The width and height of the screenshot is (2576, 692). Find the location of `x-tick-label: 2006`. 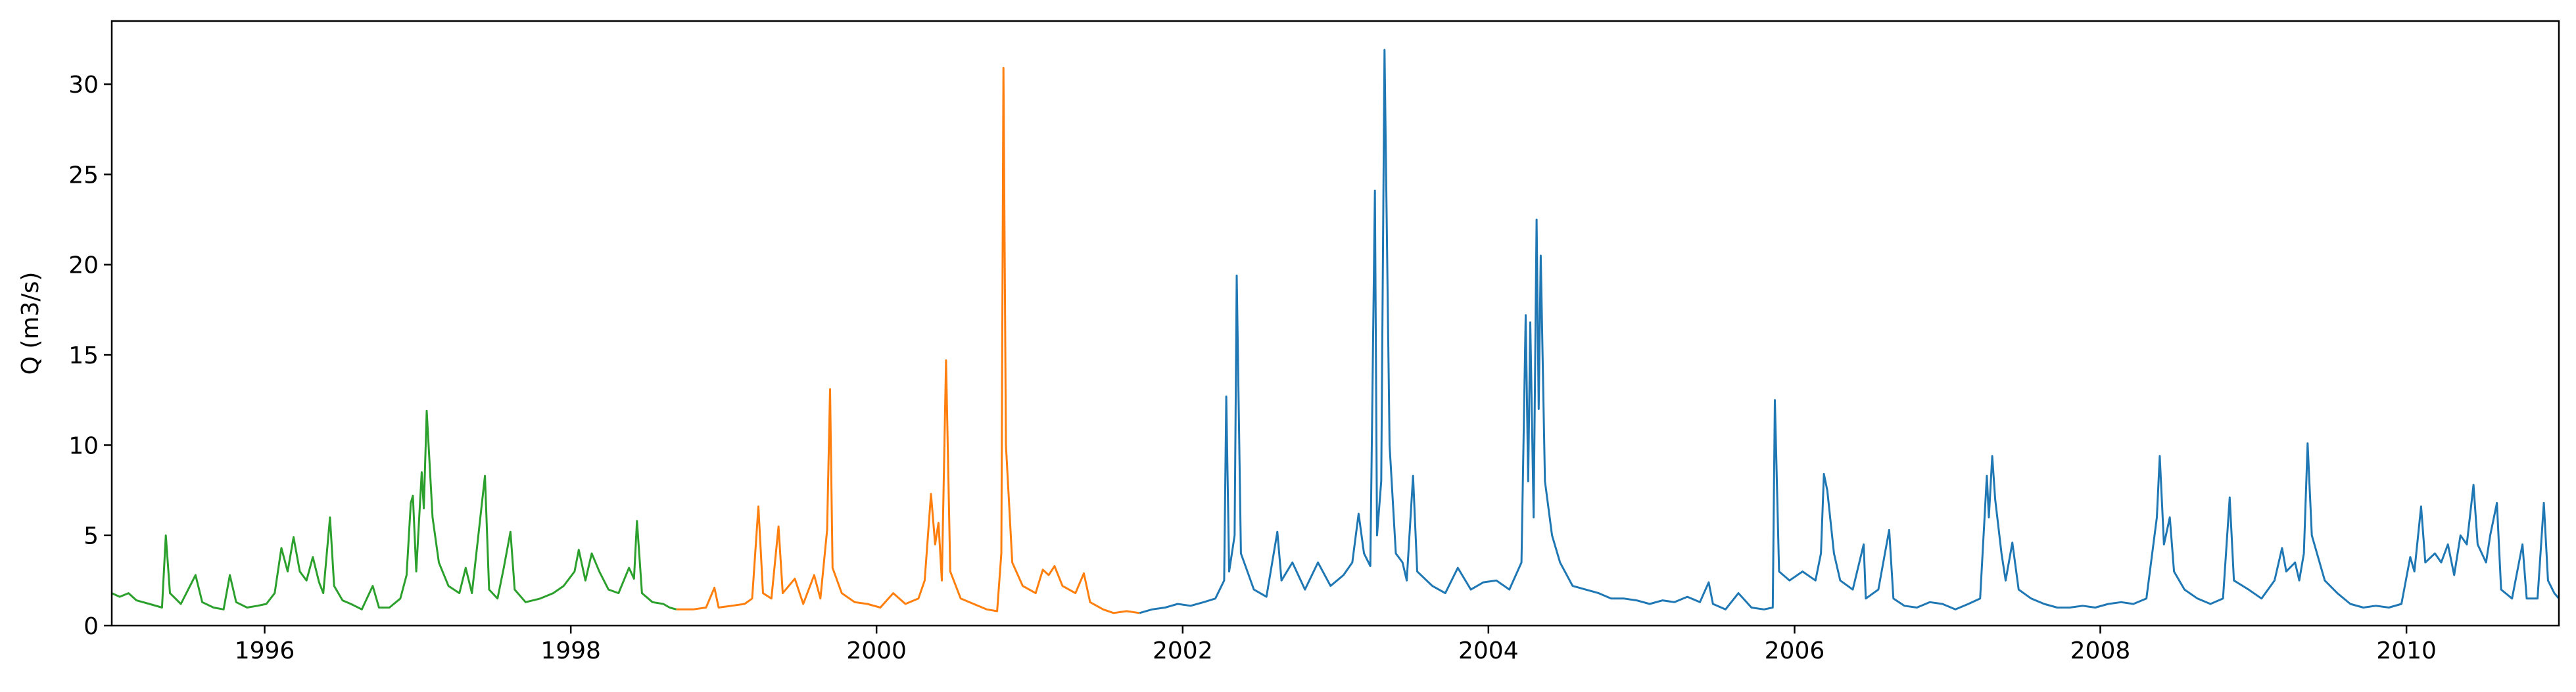

x-tick-label: 2006 is located at coordinates (1795, 650).